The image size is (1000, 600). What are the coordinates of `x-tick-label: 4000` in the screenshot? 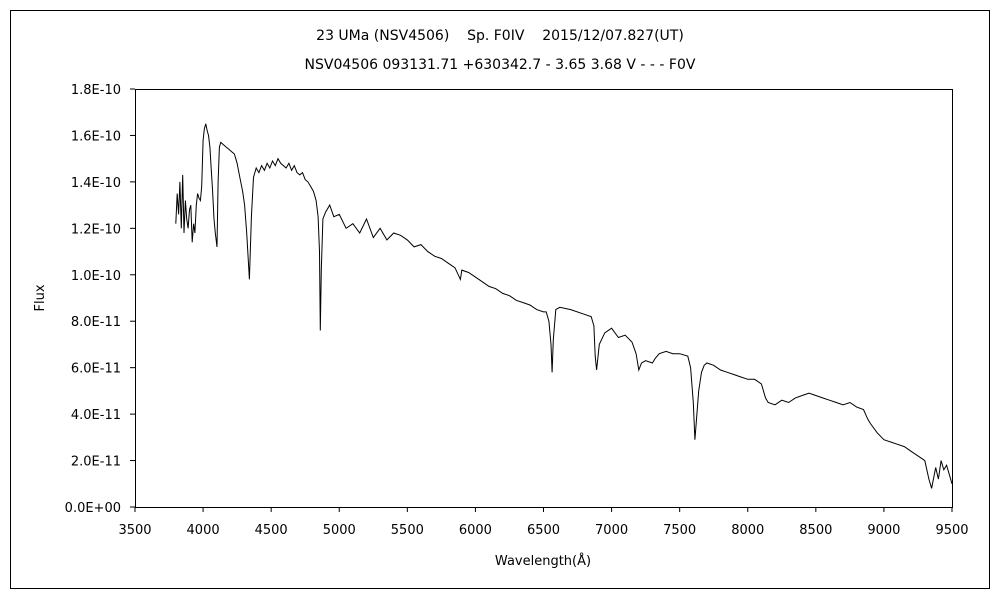 It's located at (203, 530).